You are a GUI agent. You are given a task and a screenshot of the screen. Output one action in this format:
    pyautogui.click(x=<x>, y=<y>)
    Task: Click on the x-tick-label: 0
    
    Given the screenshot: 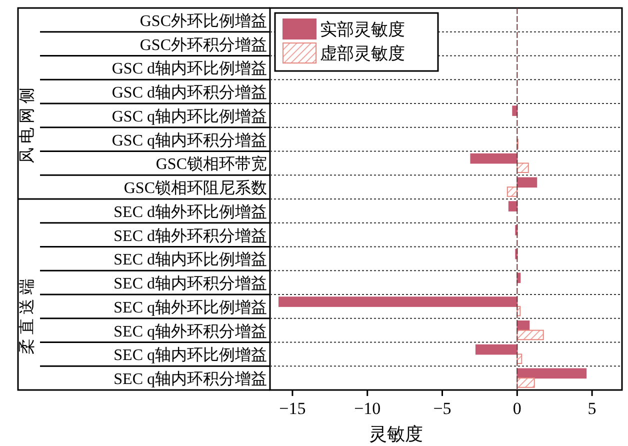 What is the action you would take?
    pyautogui.click(x=517, y=408)
    